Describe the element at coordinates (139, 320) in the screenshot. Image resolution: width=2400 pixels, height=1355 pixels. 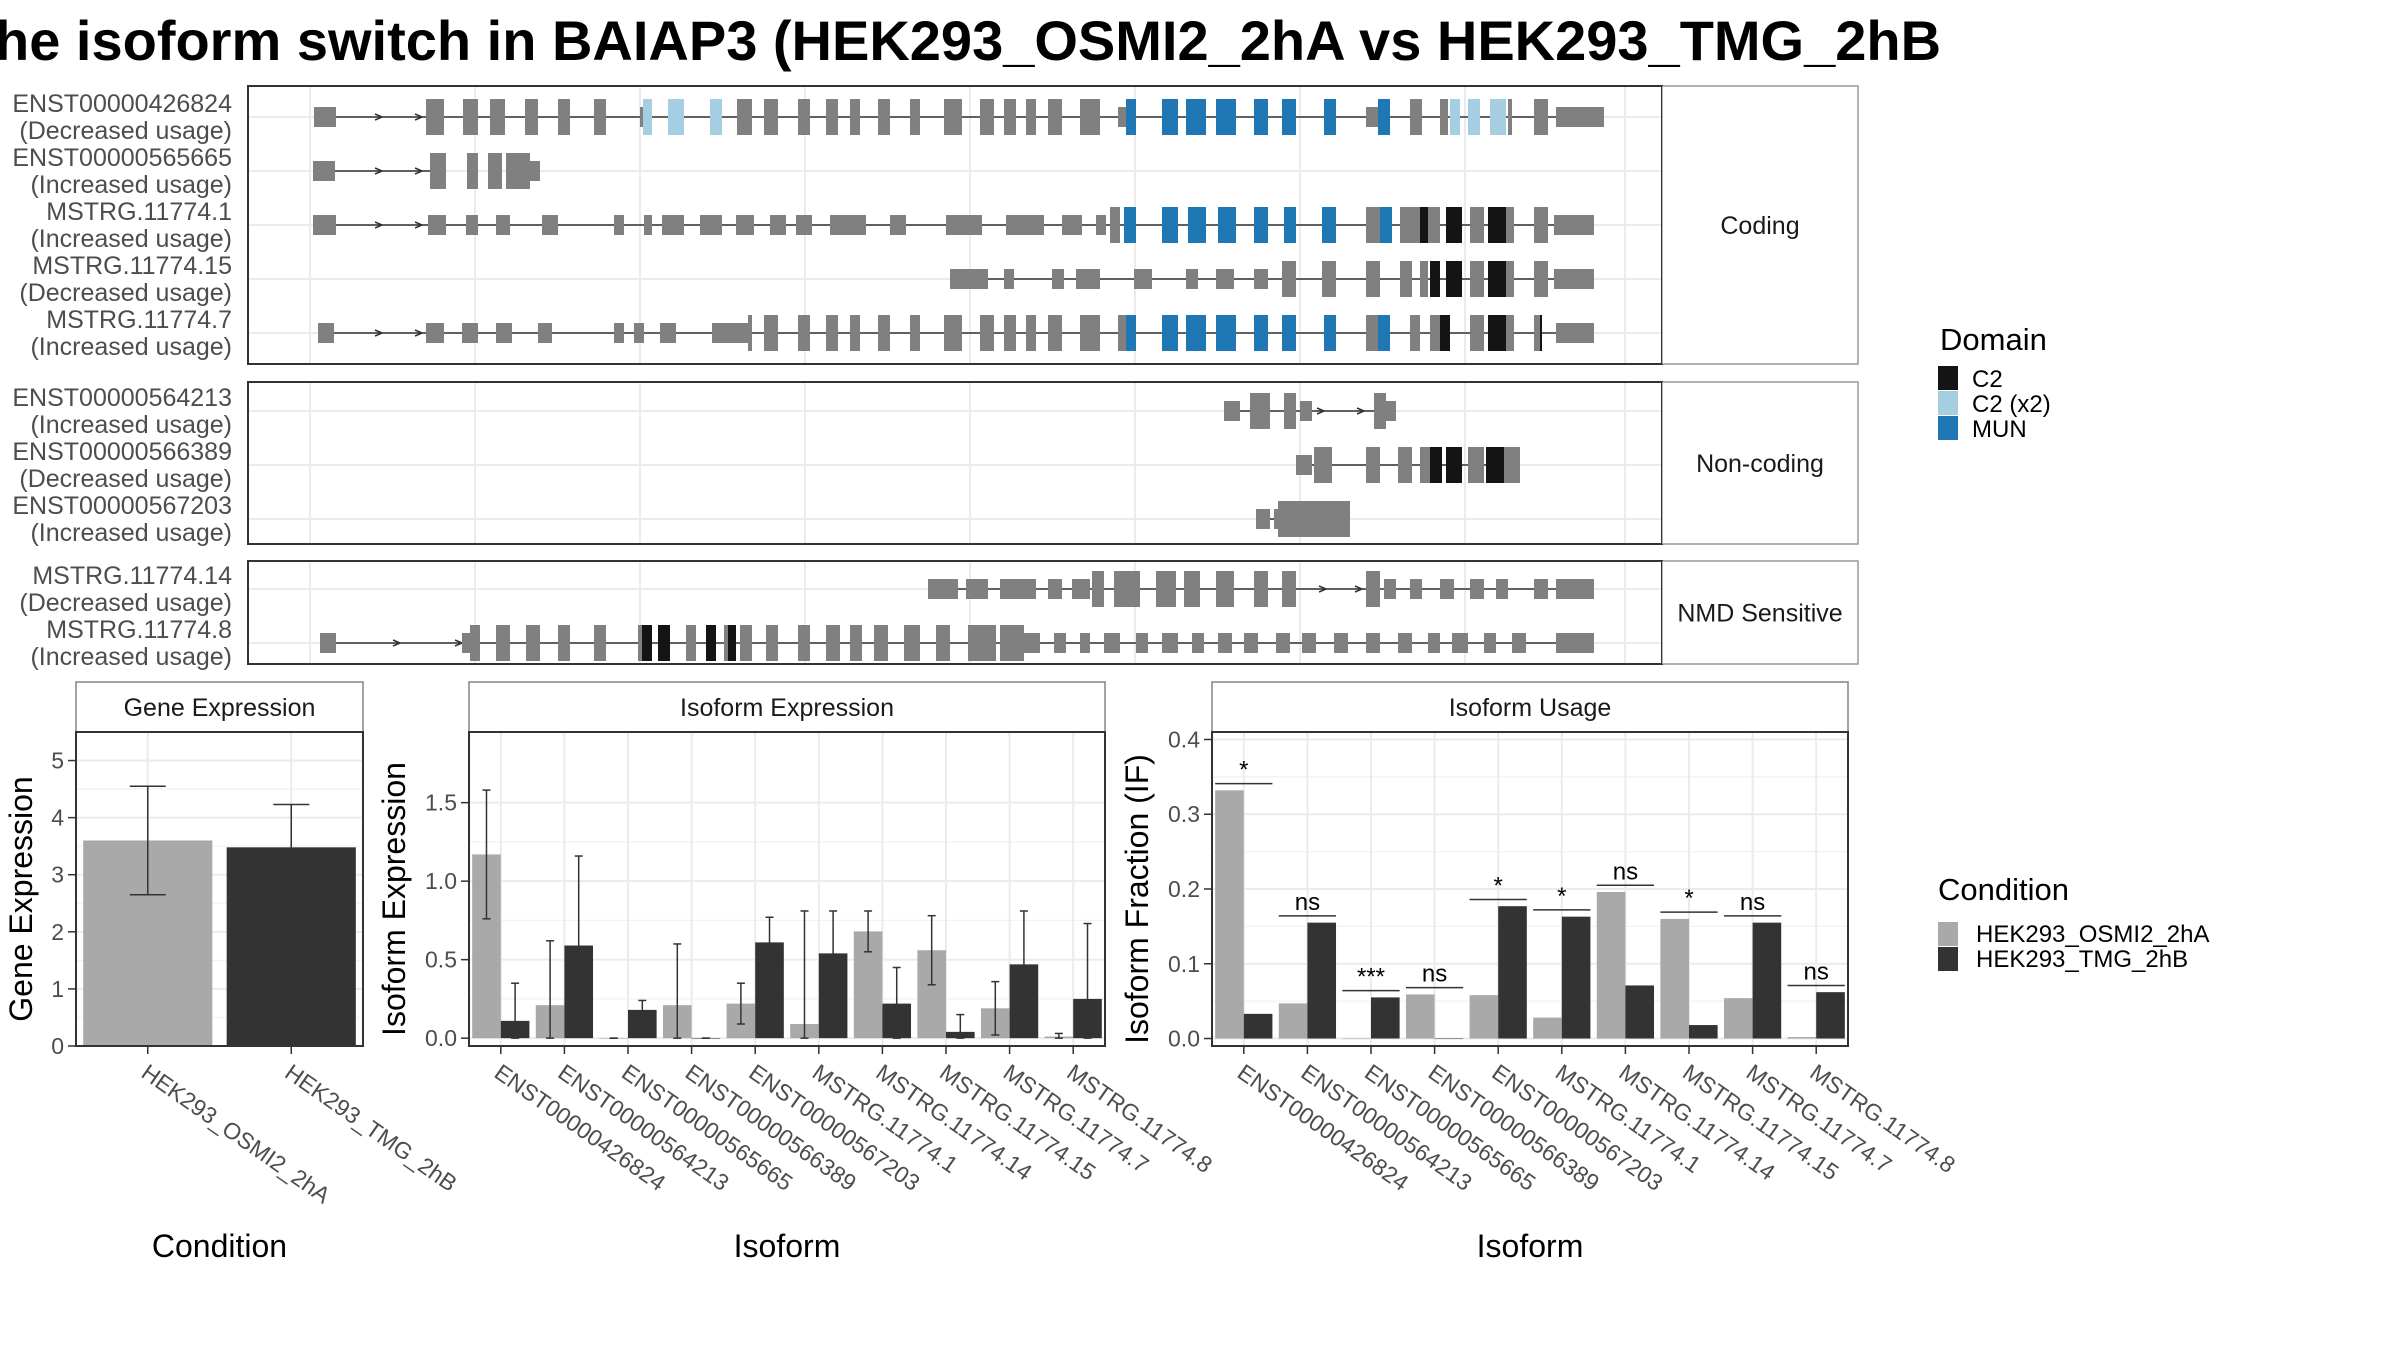
I see `transcript-id-label: MSTRG.11774.7` at that location.